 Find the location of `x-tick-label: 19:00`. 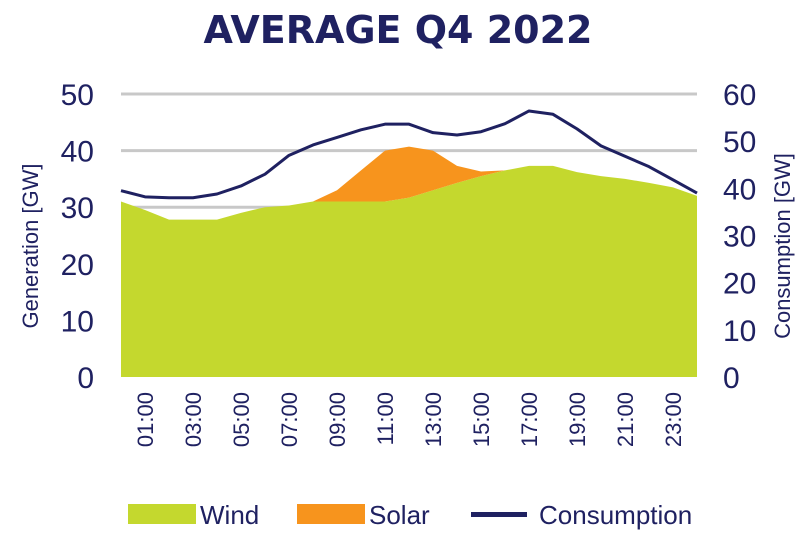

x-tick-label: 19:00 is located at coordinates (577, 419).